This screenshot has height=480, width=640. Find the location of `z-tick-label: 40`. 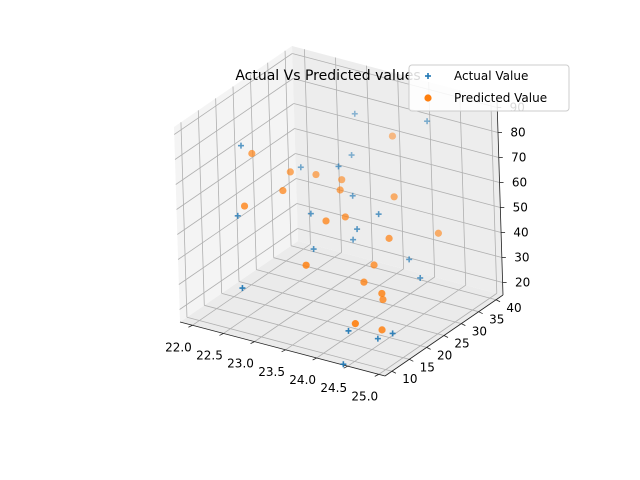

z-tick-label: 40 is located at coordinates (520, 233).